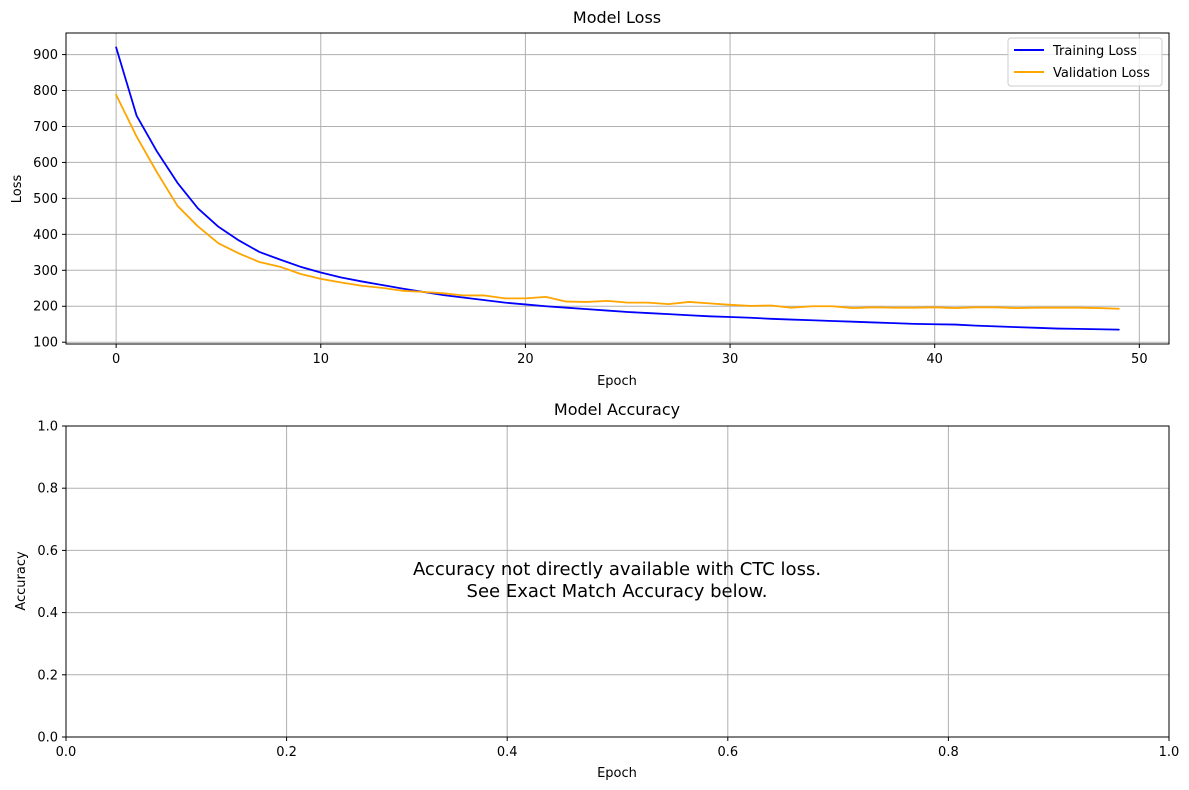  Describe the element at coordinates (21, 581) in the screenshot. I see `accuracy-y-axis-label: Accuracy` at that location.